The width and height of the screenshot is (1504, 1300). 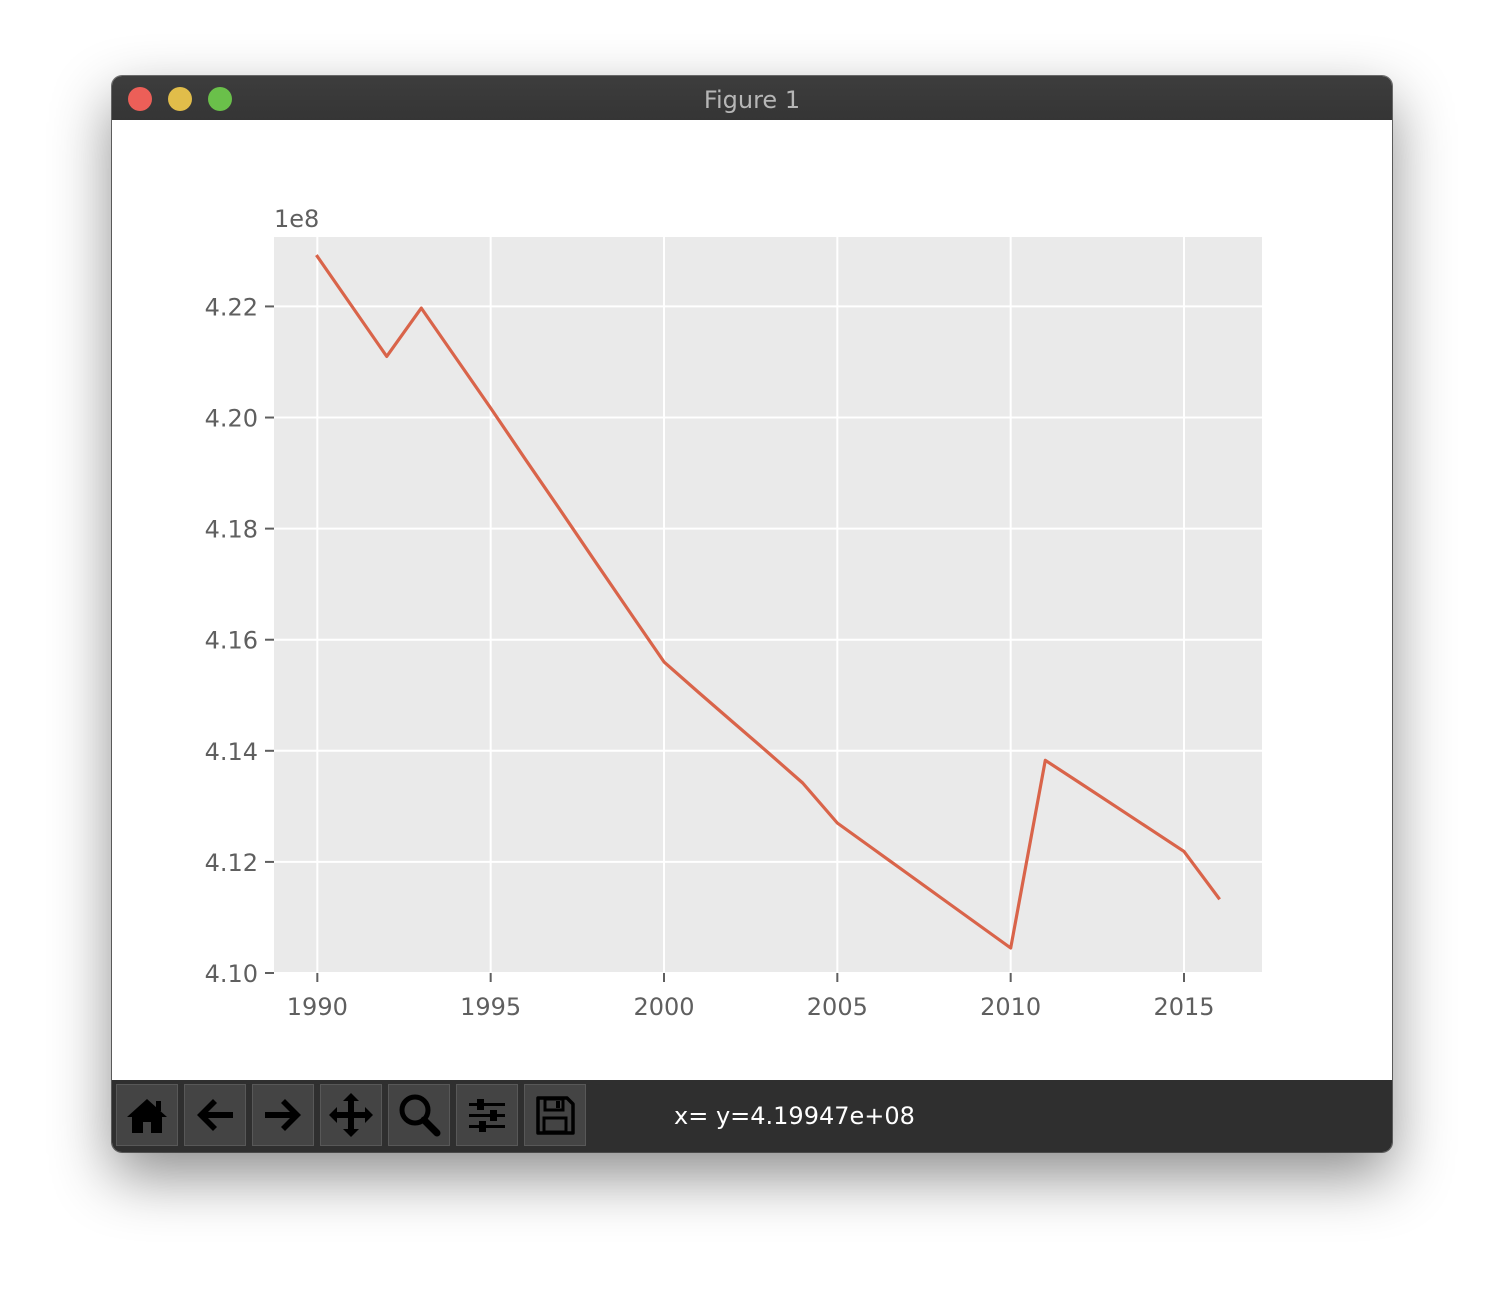 I want to click on y-tick-label: 4.10, so click(x=231, y=974).